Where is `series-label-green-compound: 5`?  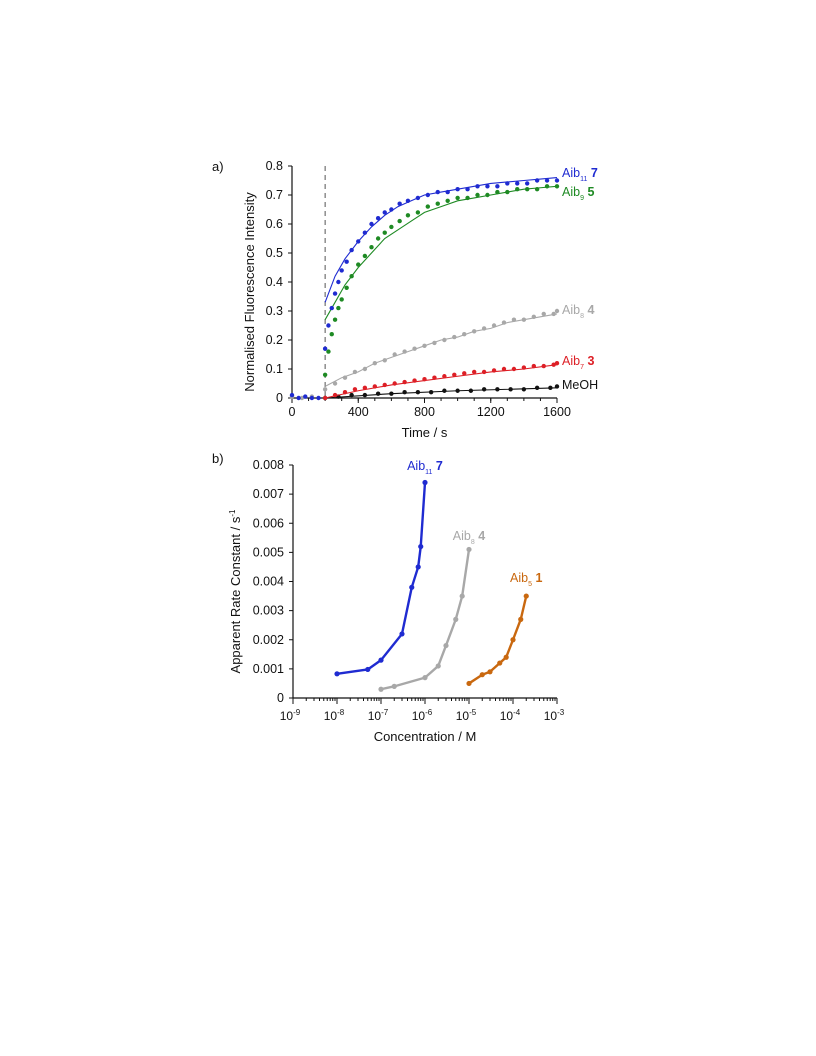
series-label-green-compound: 5 is located at coordinates (589, 192).